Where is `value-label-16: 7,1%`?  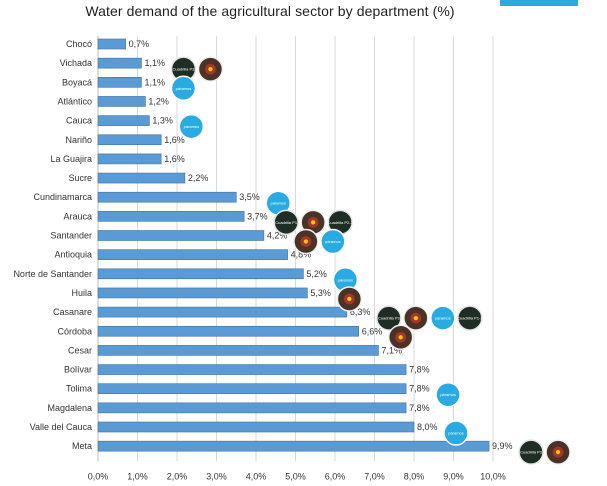 value-label-16: 7,1% is located at coordinates (391, 350).